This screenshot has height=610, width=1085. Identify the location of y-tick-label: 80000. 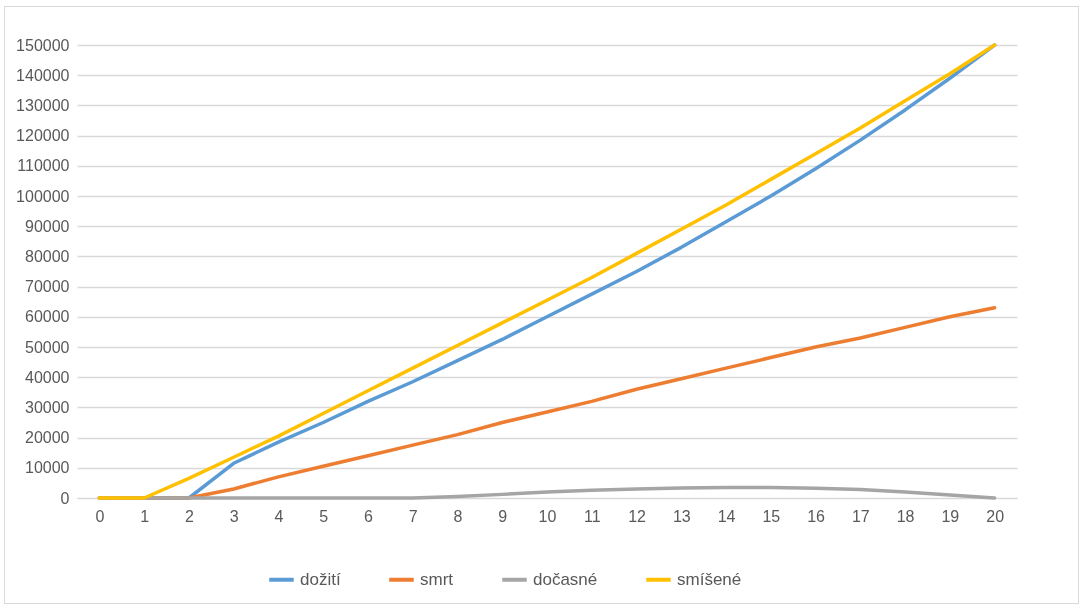
(47, 256).